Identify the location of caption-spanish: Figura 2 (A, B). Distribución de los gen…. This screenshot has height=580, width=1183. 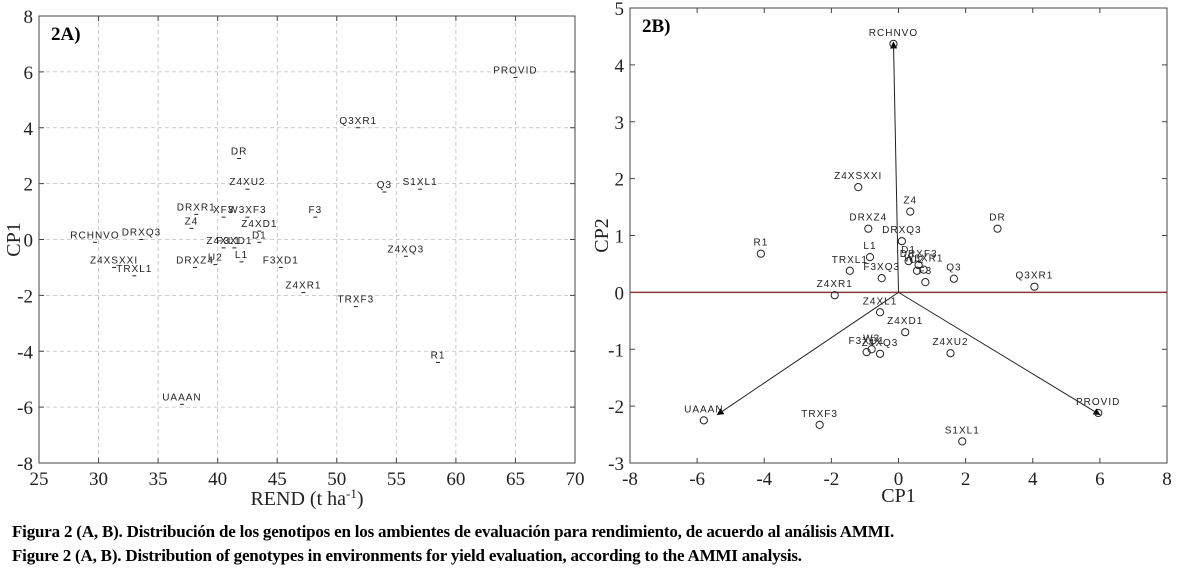
(453, 531).